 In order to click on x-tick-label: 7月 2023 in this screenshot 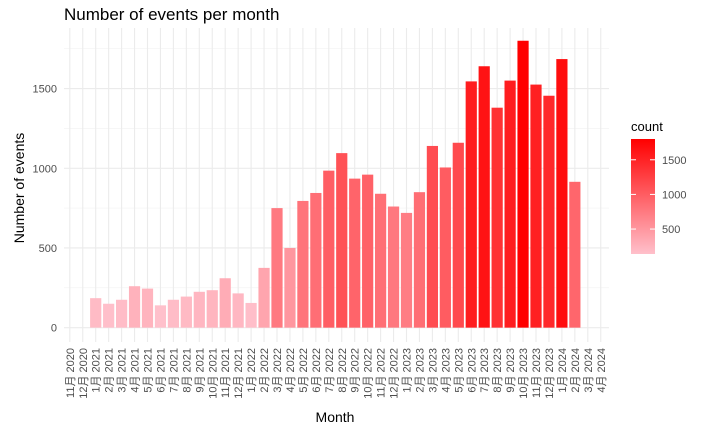, I will do `click(485, 370)`.